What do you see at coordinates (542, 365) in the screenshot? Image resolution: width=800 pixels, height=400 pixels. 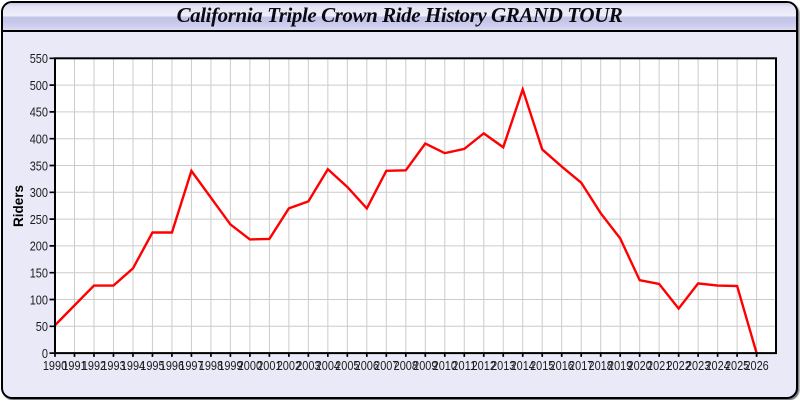 I see `svg-text: 2015` at bounding box center [542, 365].